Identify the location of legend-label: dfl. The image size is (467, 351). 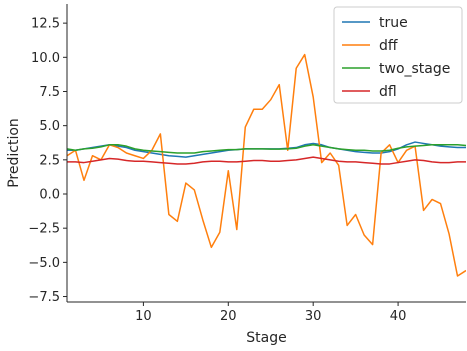
(388, 92).